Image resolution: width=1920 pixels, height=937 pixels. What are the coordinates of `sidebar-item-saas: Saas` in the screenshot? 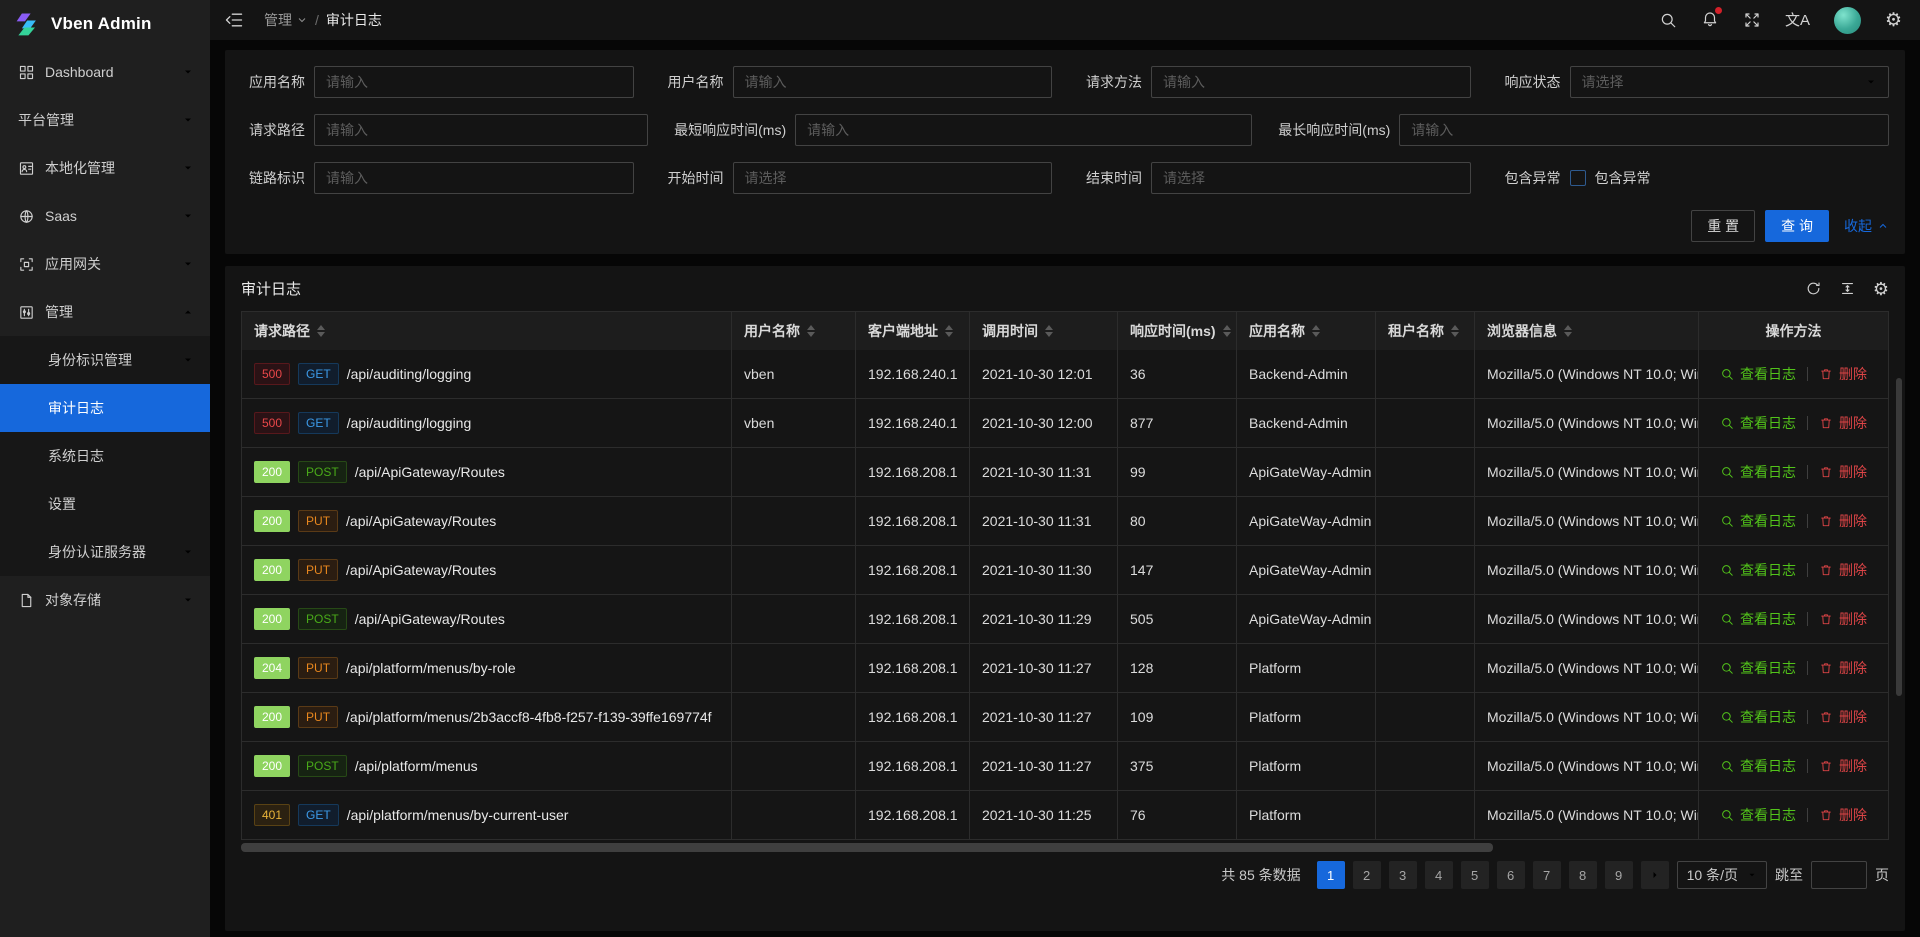 It's located at (105, 216).